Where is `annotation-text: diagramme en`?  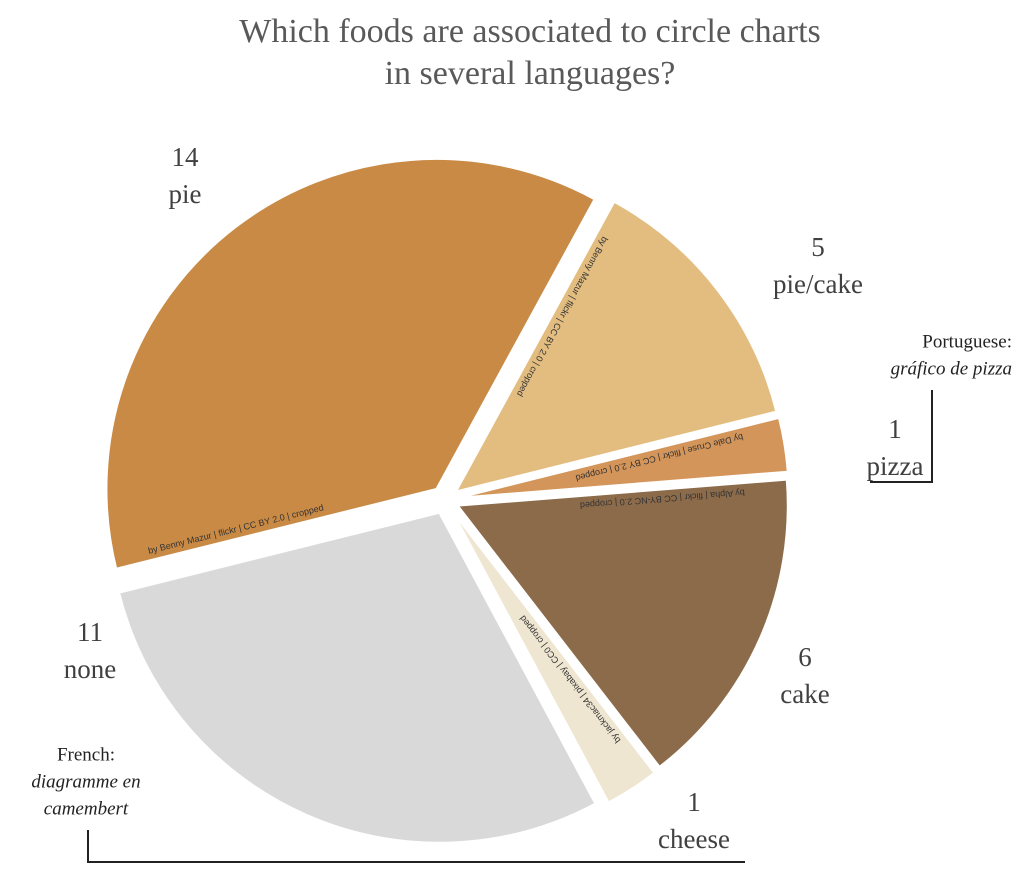
annotation-text: diagramme en is located at coordinates (85, 781).